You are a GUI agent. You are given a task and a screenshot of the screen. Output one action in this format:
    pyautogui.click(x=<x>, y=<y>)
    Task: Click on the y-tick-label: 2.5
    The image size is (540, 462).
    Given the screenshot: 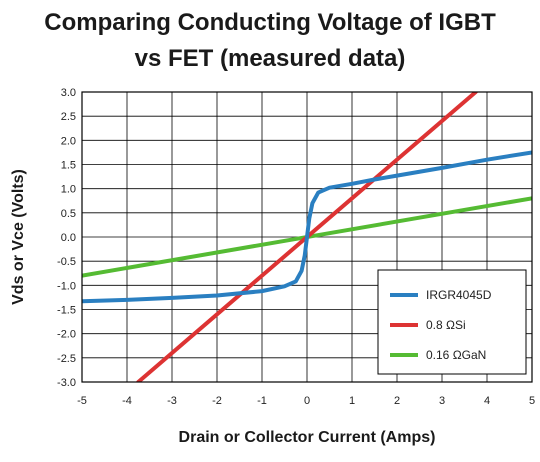 What is the action you would take?
    pyautogui.click(x=68, y=117)
    